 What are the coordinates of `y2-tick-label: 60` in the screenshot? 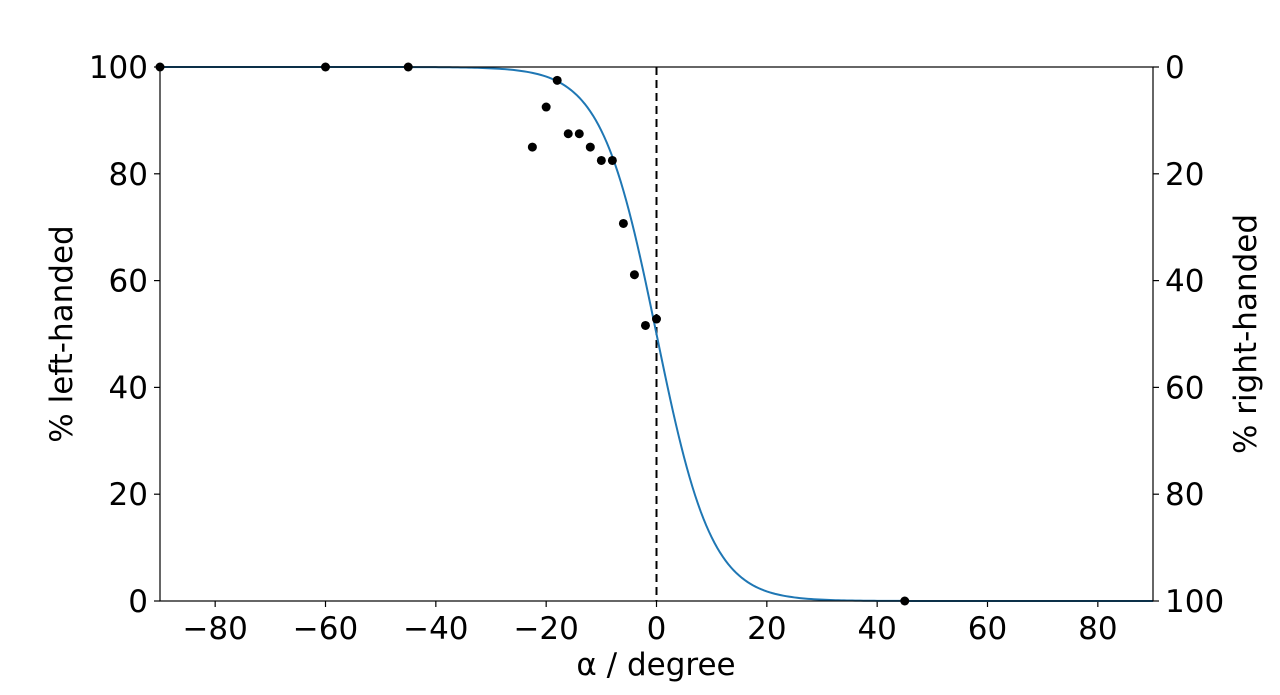 It's located at (1184, 388).